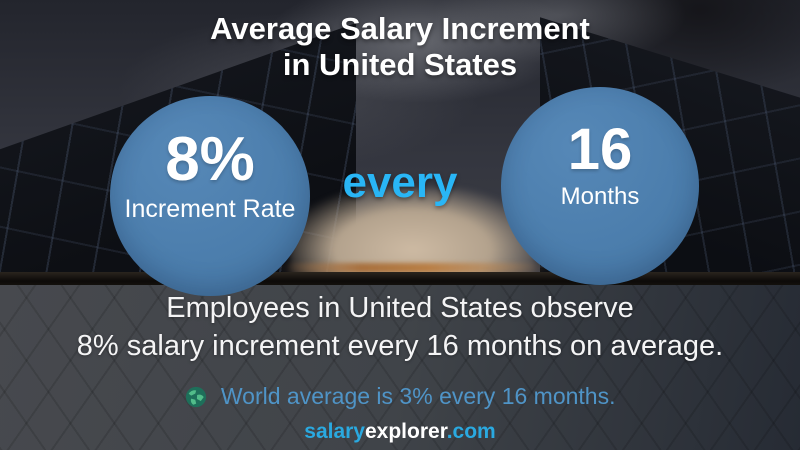 This screenshot has width=800, height=450. What do you see at coordinates (400, 28) in the screenshot?
I see `title-line-1: Average Salary Increment` at bounding box center [400, 28].